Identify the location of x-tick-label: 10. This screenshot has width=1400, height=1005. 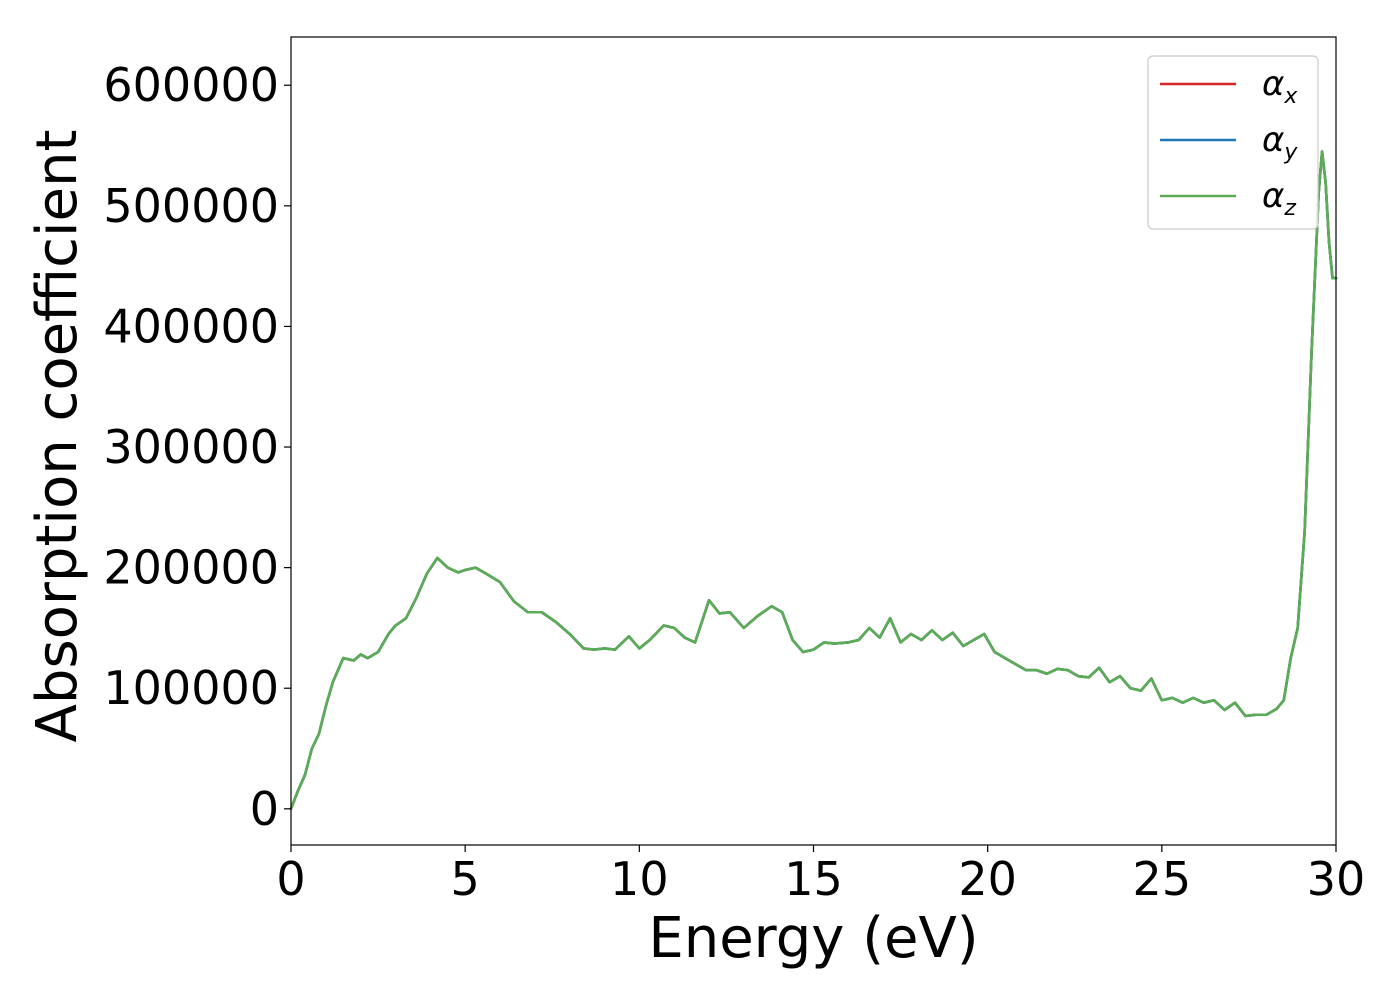
(639, 879).